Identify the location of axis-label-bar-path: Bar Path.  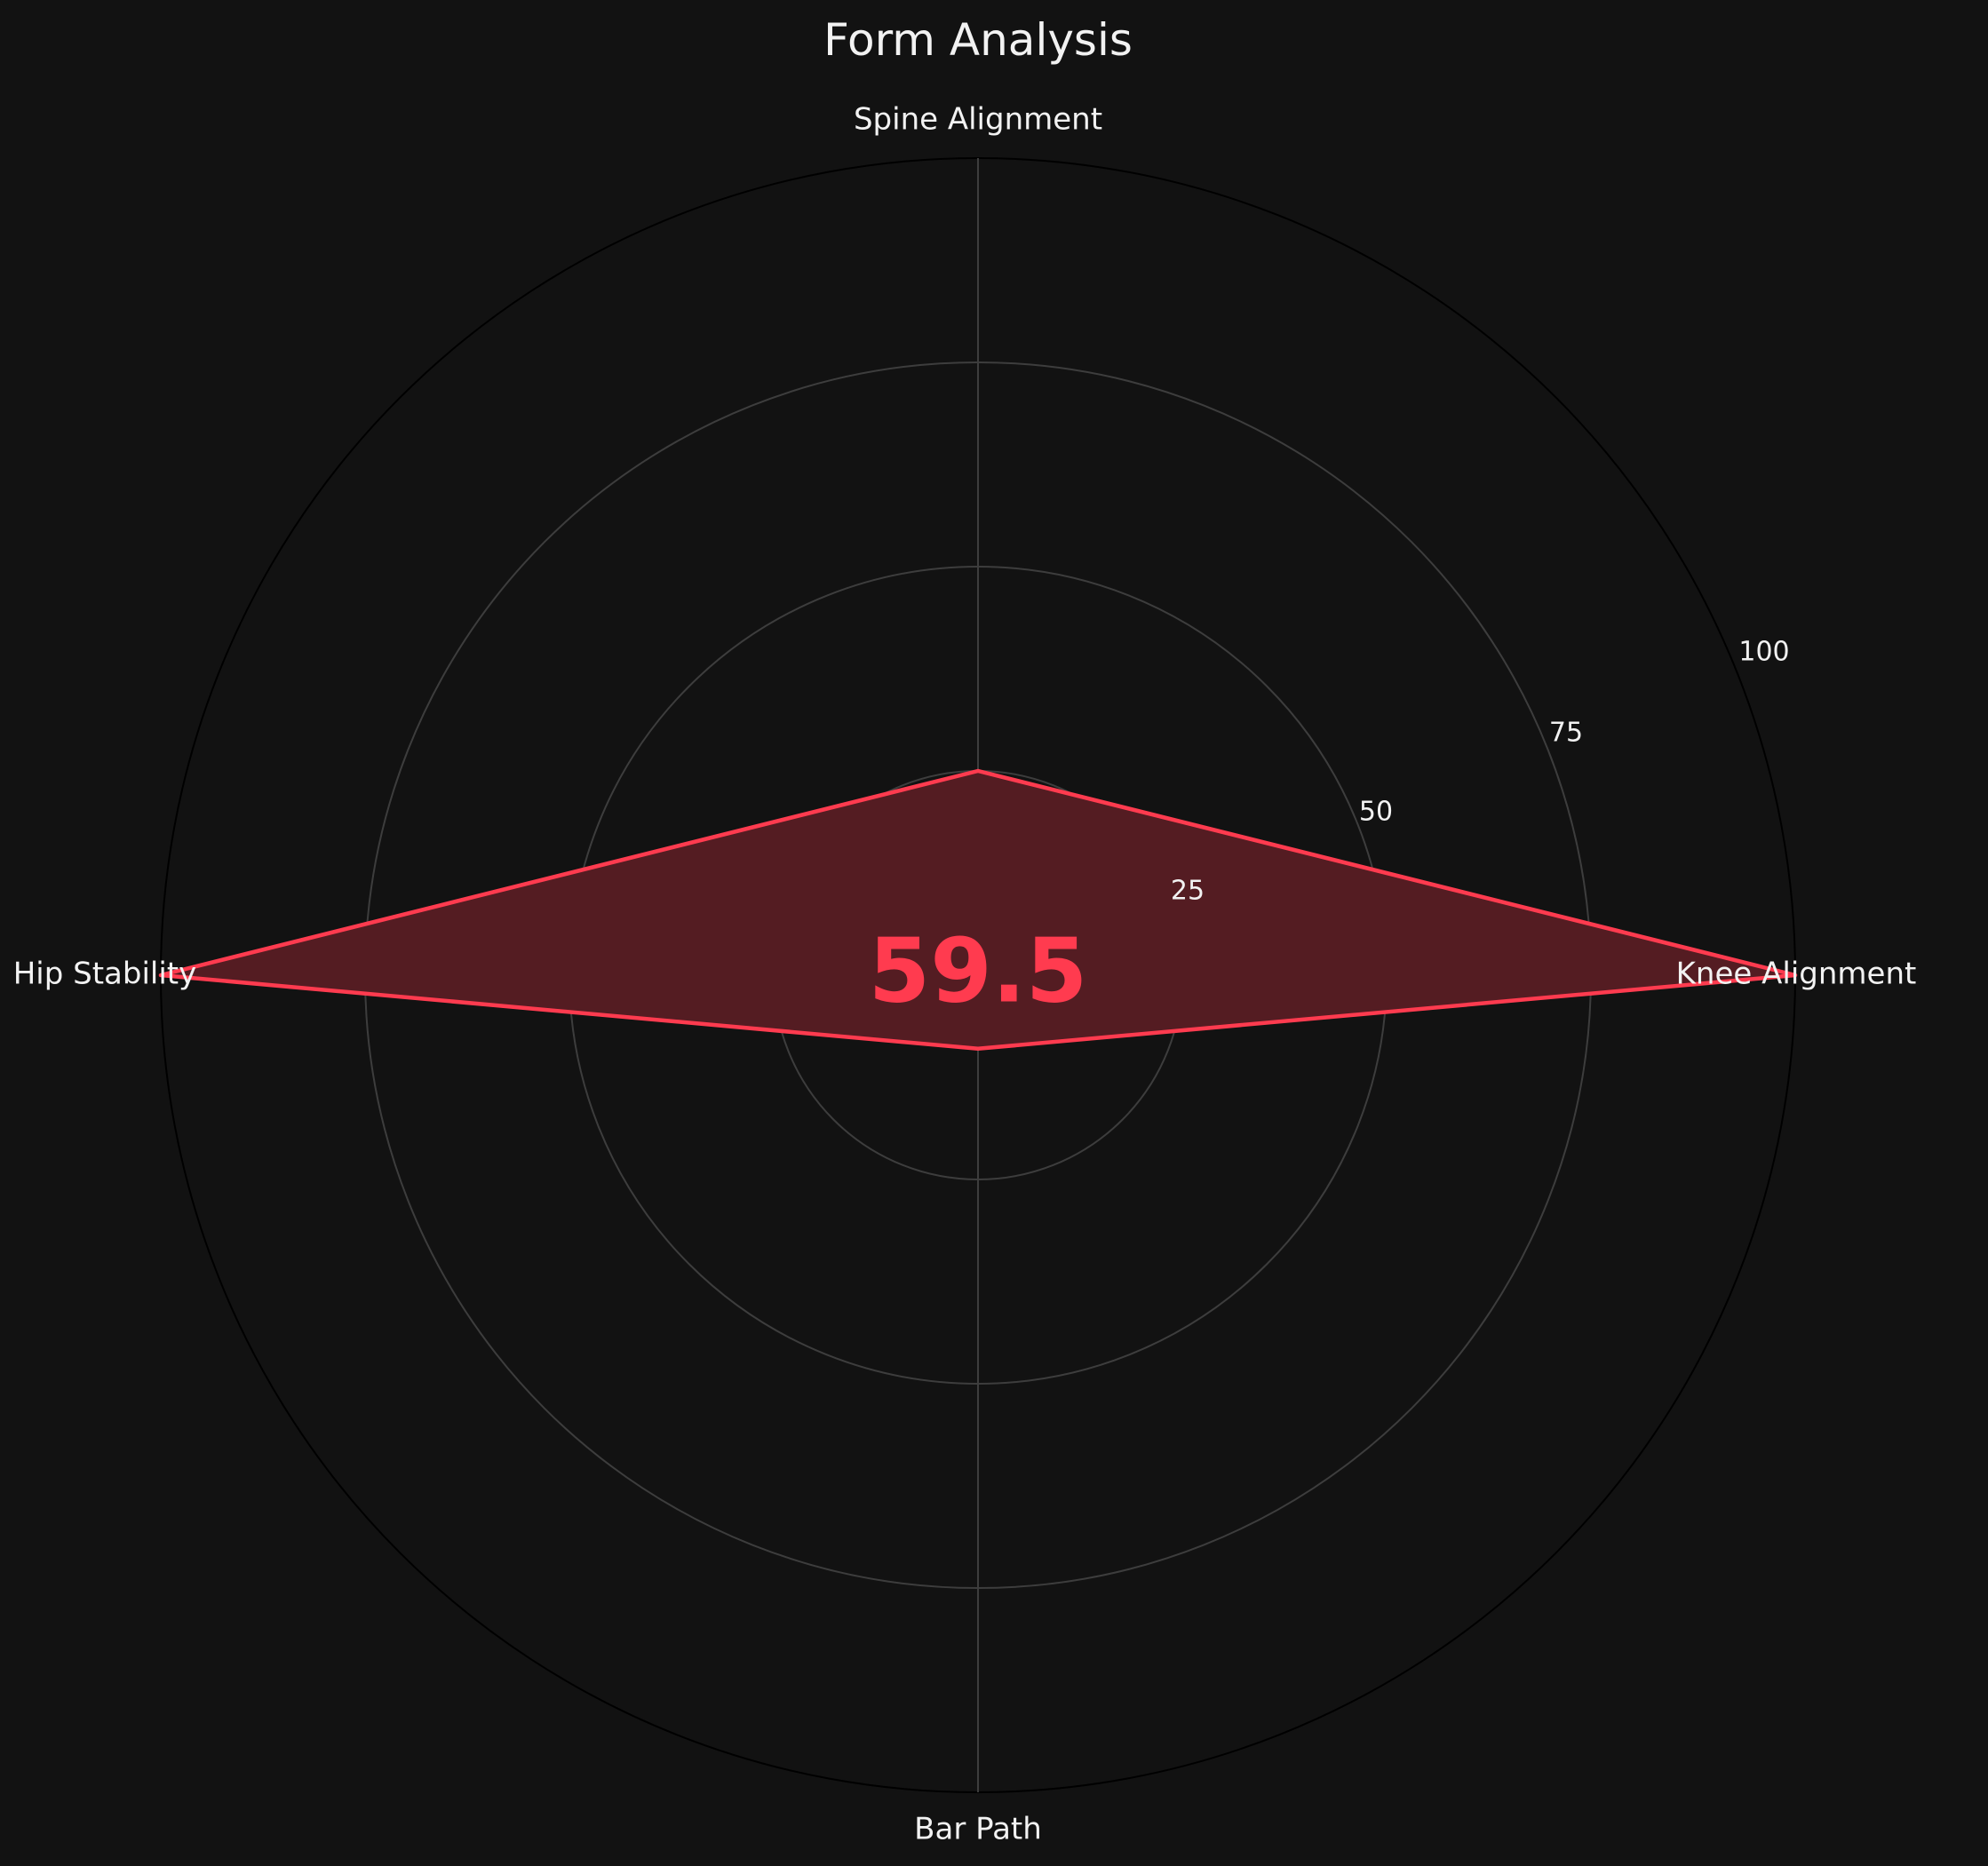
(978, 1829).